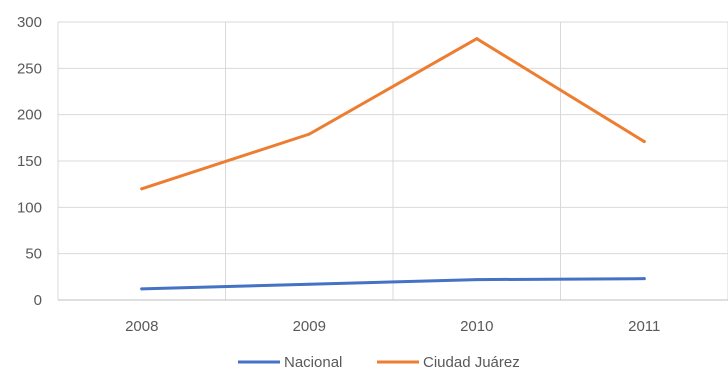  Describe the element at coordinates (29, 115) in the screenshot. I see `y-tick-label: 200` at that location.